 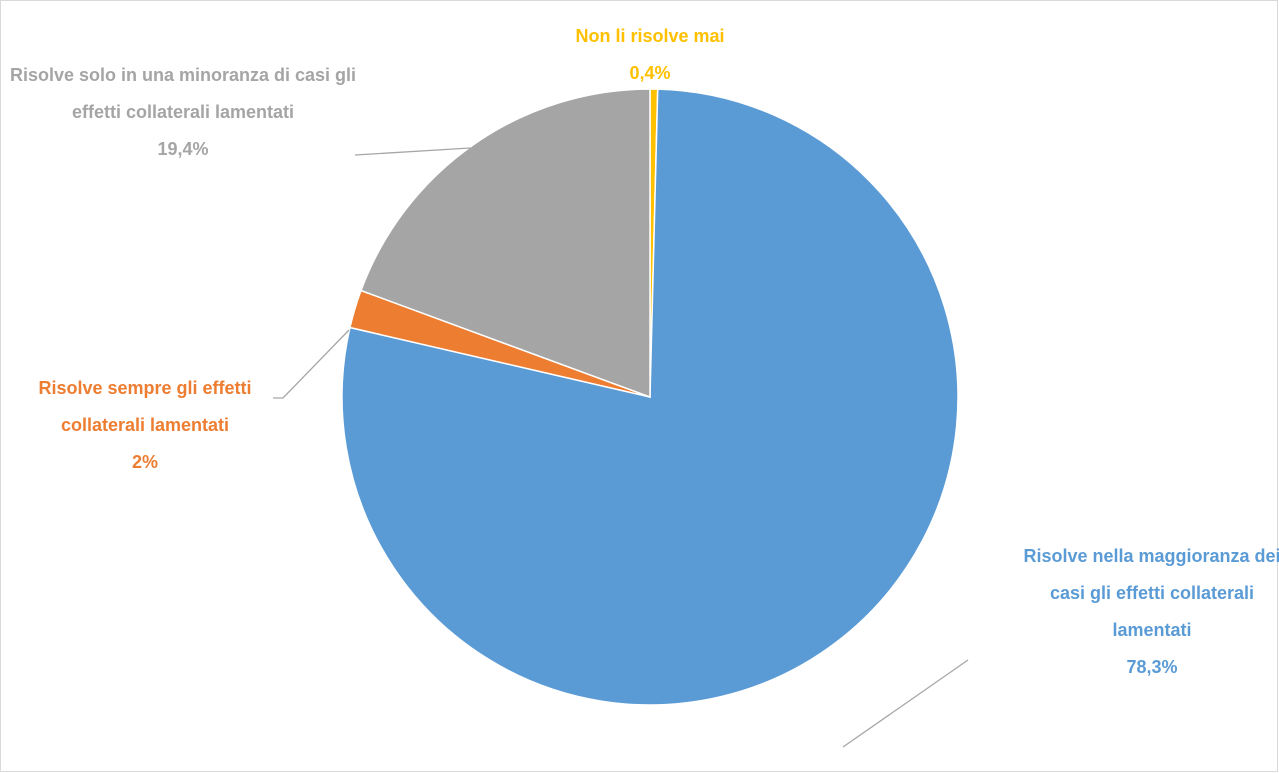 I want to click on category-label: Non li risolve mai, so click(x=650, y=36).